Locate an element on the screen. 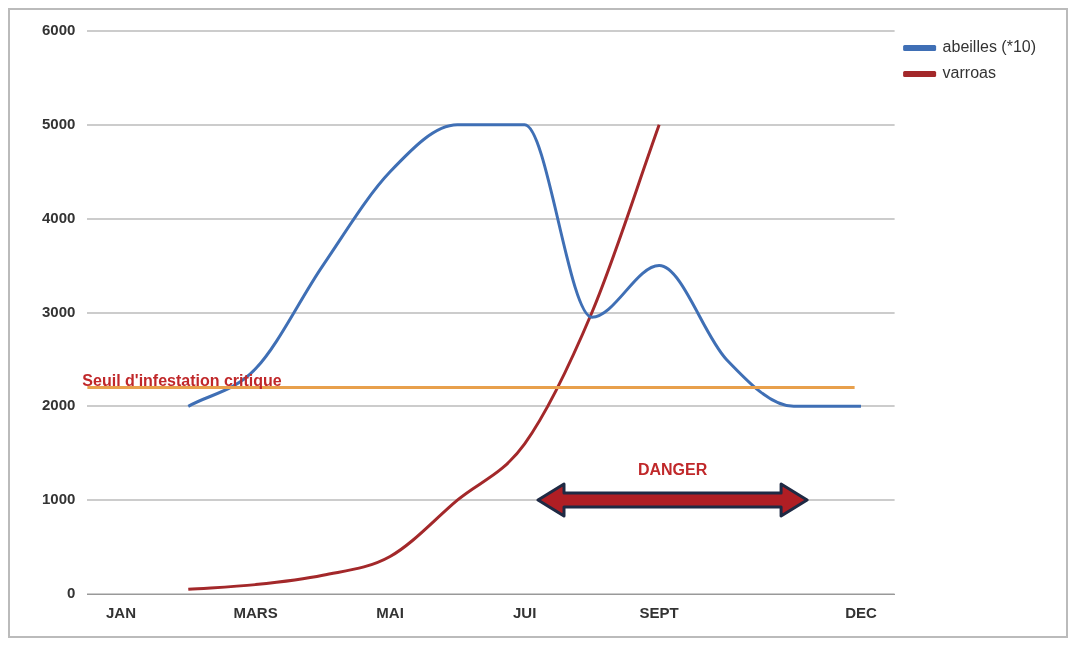 This screenshot has width=1086, height=655. x-tick-label: JUI is located at coordinates (524, 613).